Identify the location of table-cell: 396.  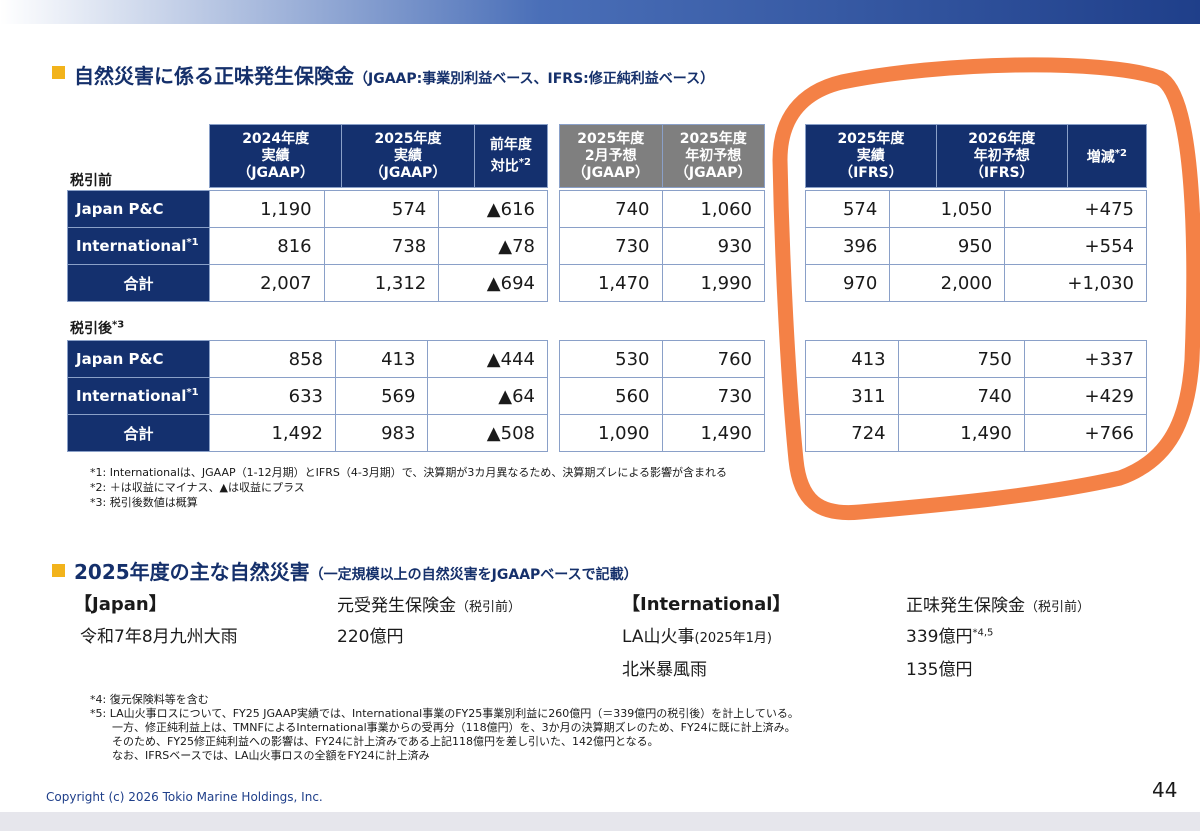
(847, 246).